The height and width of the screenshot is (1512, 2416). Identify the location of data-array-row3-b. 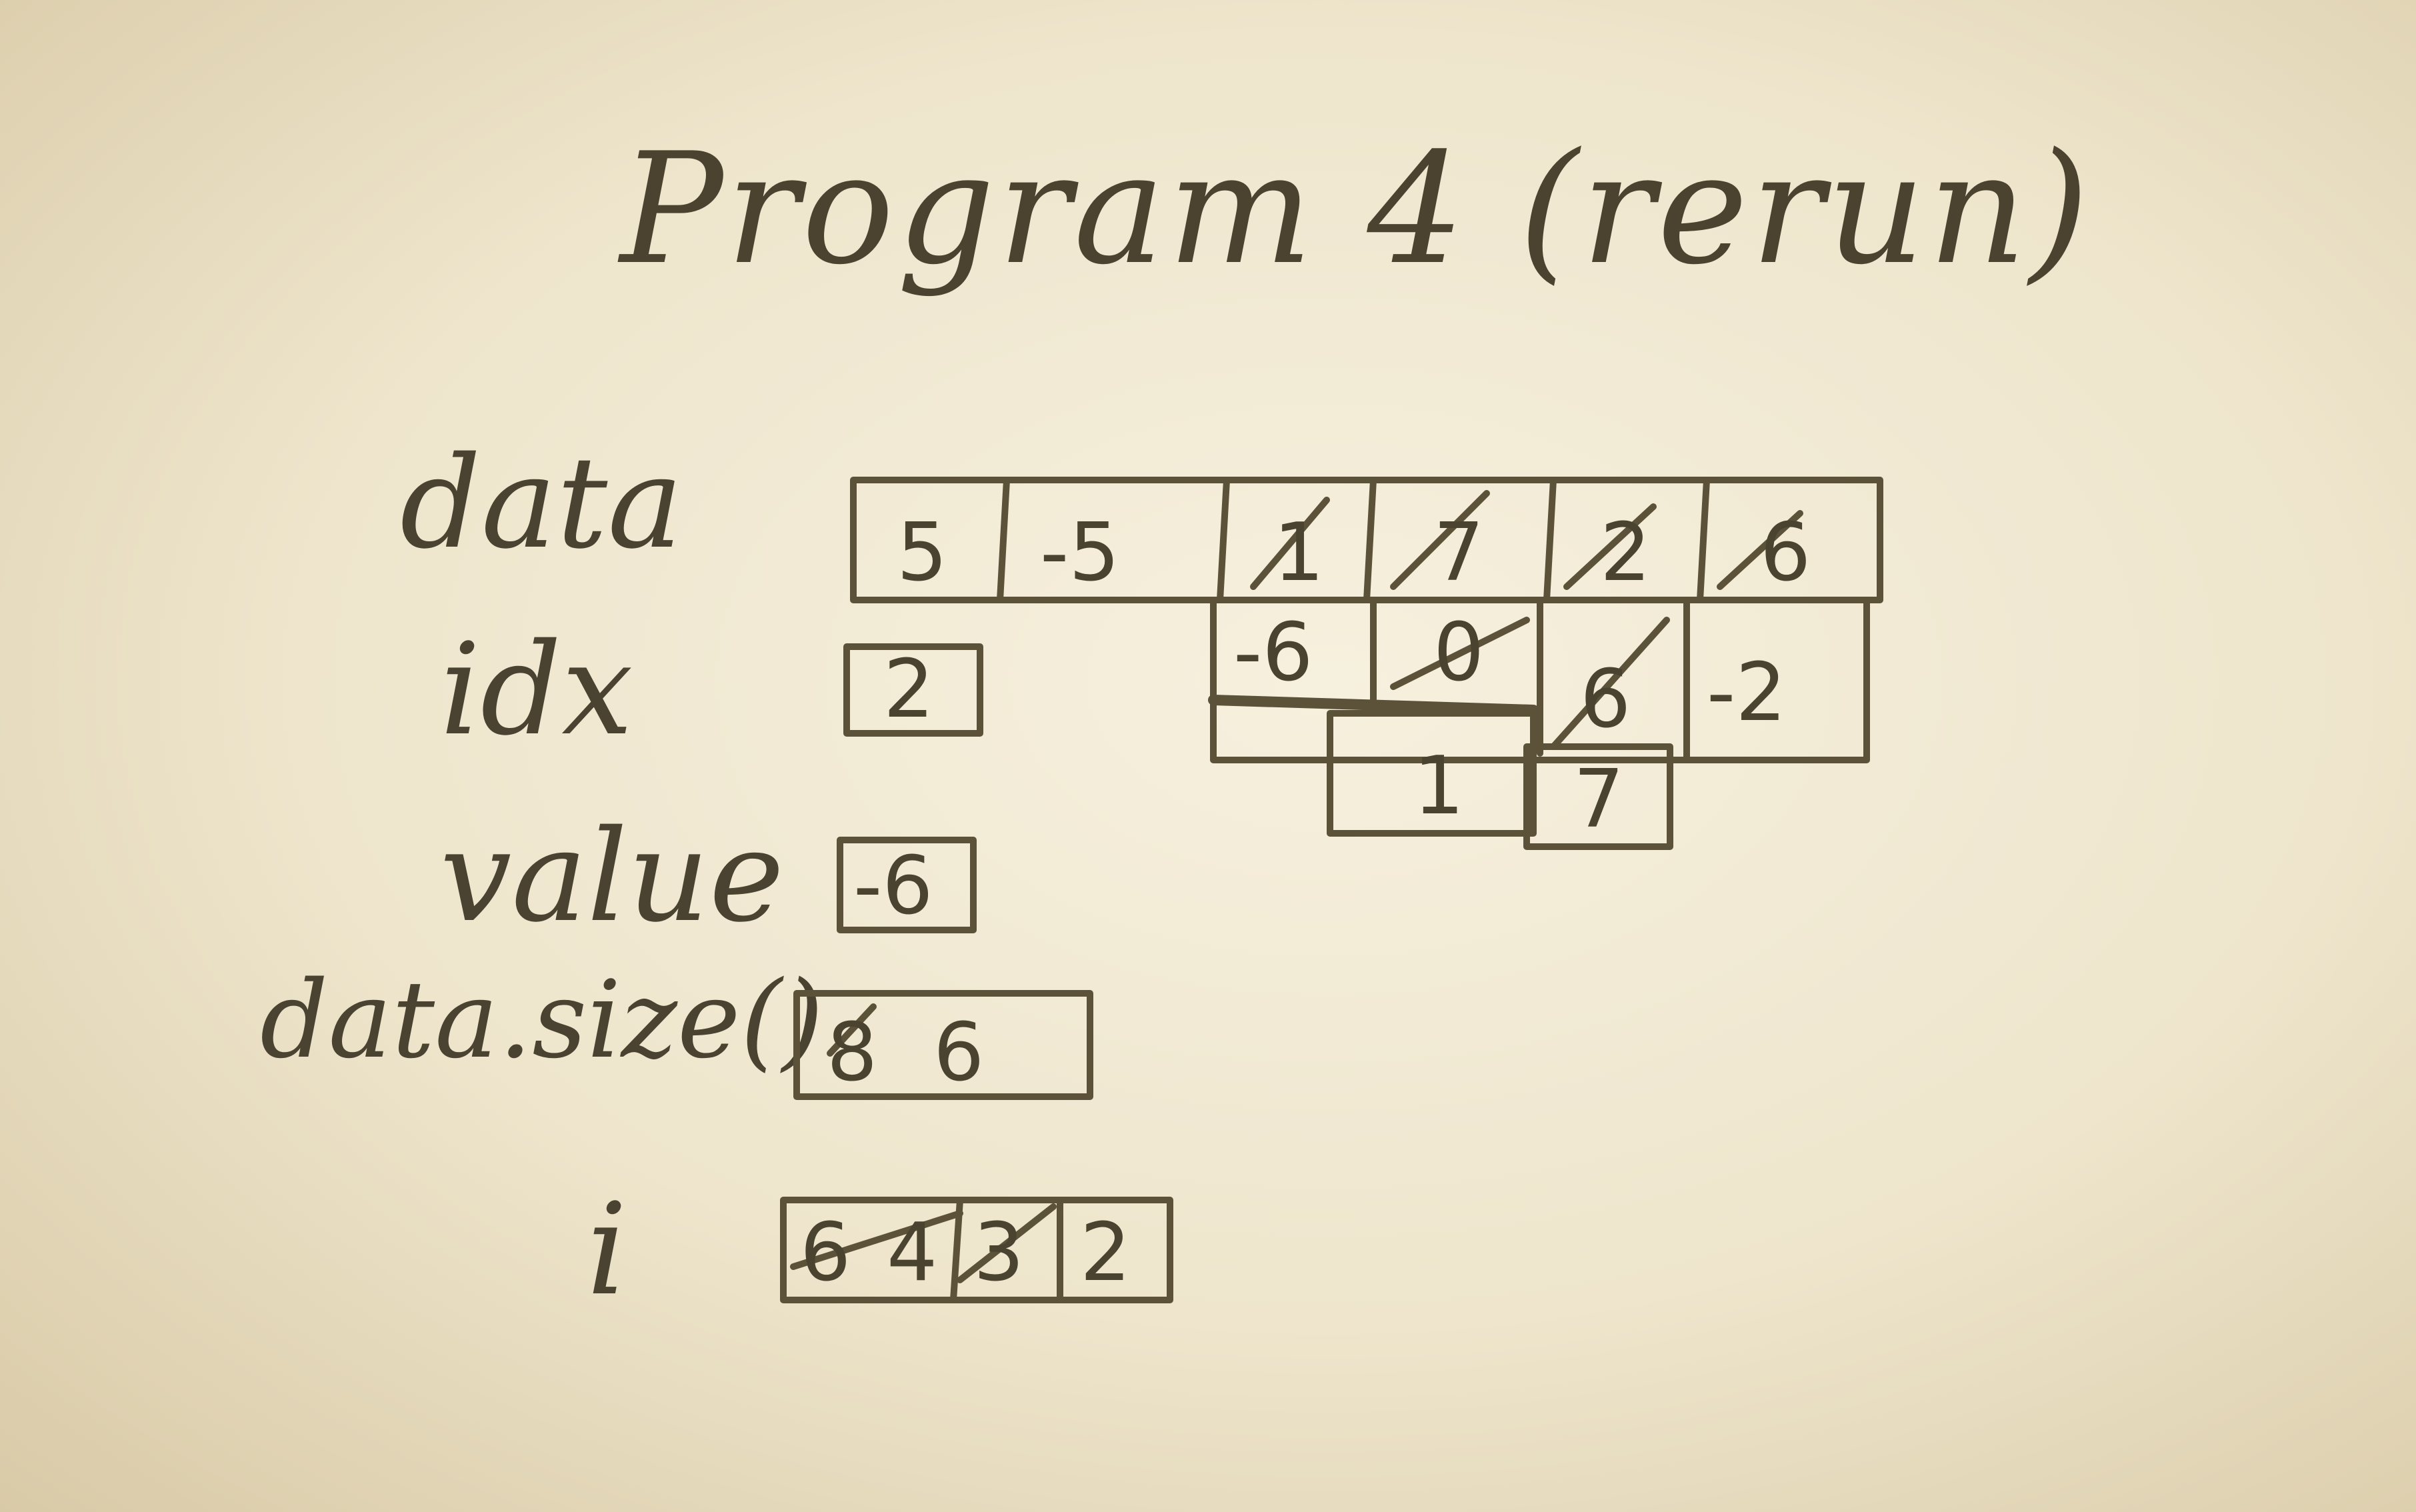
(1598, 796).